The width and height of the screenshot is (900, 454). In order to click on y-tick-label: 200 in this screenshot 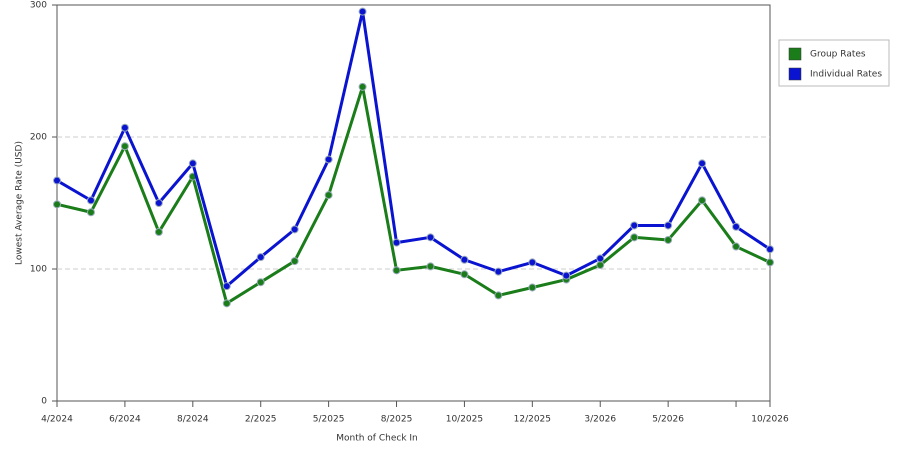, I will do `click(38, 138)`.